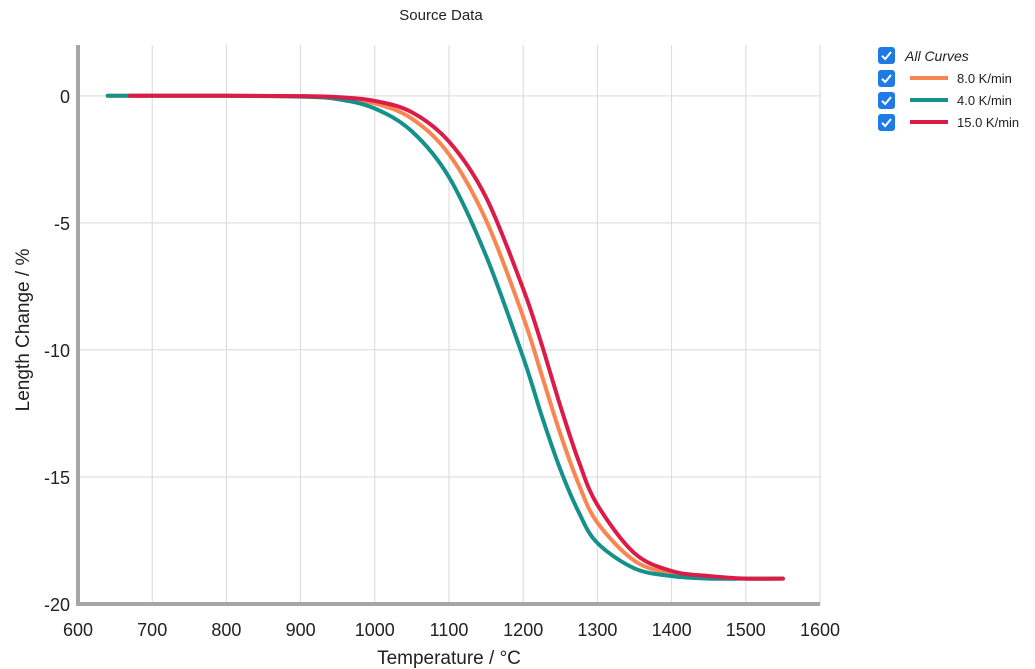 This screenshot has height=669, width=1035. Describe the element at coordinates (956, 122) in the screenshot. I see `legend-item-15-0: 15.0 K/min` at that location.